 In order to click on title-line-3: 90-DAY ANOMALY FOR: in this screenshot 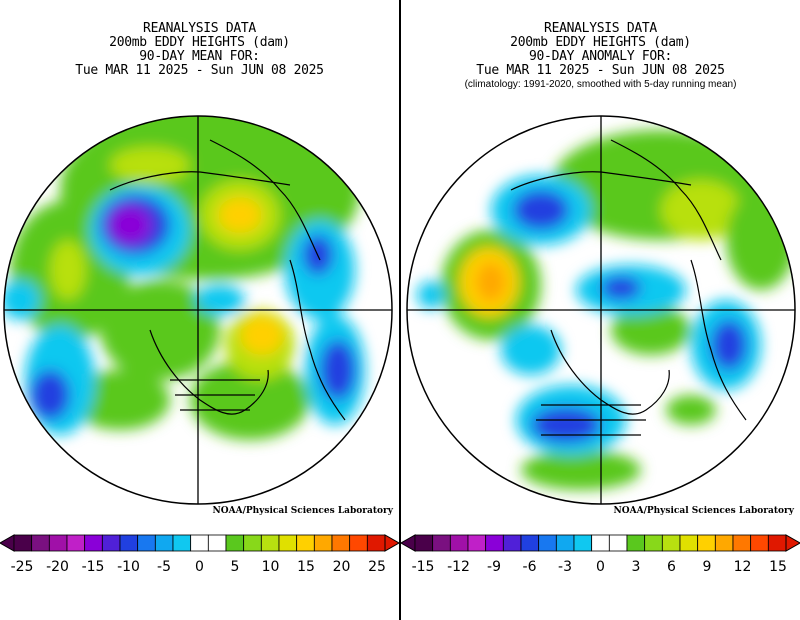, I will do `click(600, 56)`.